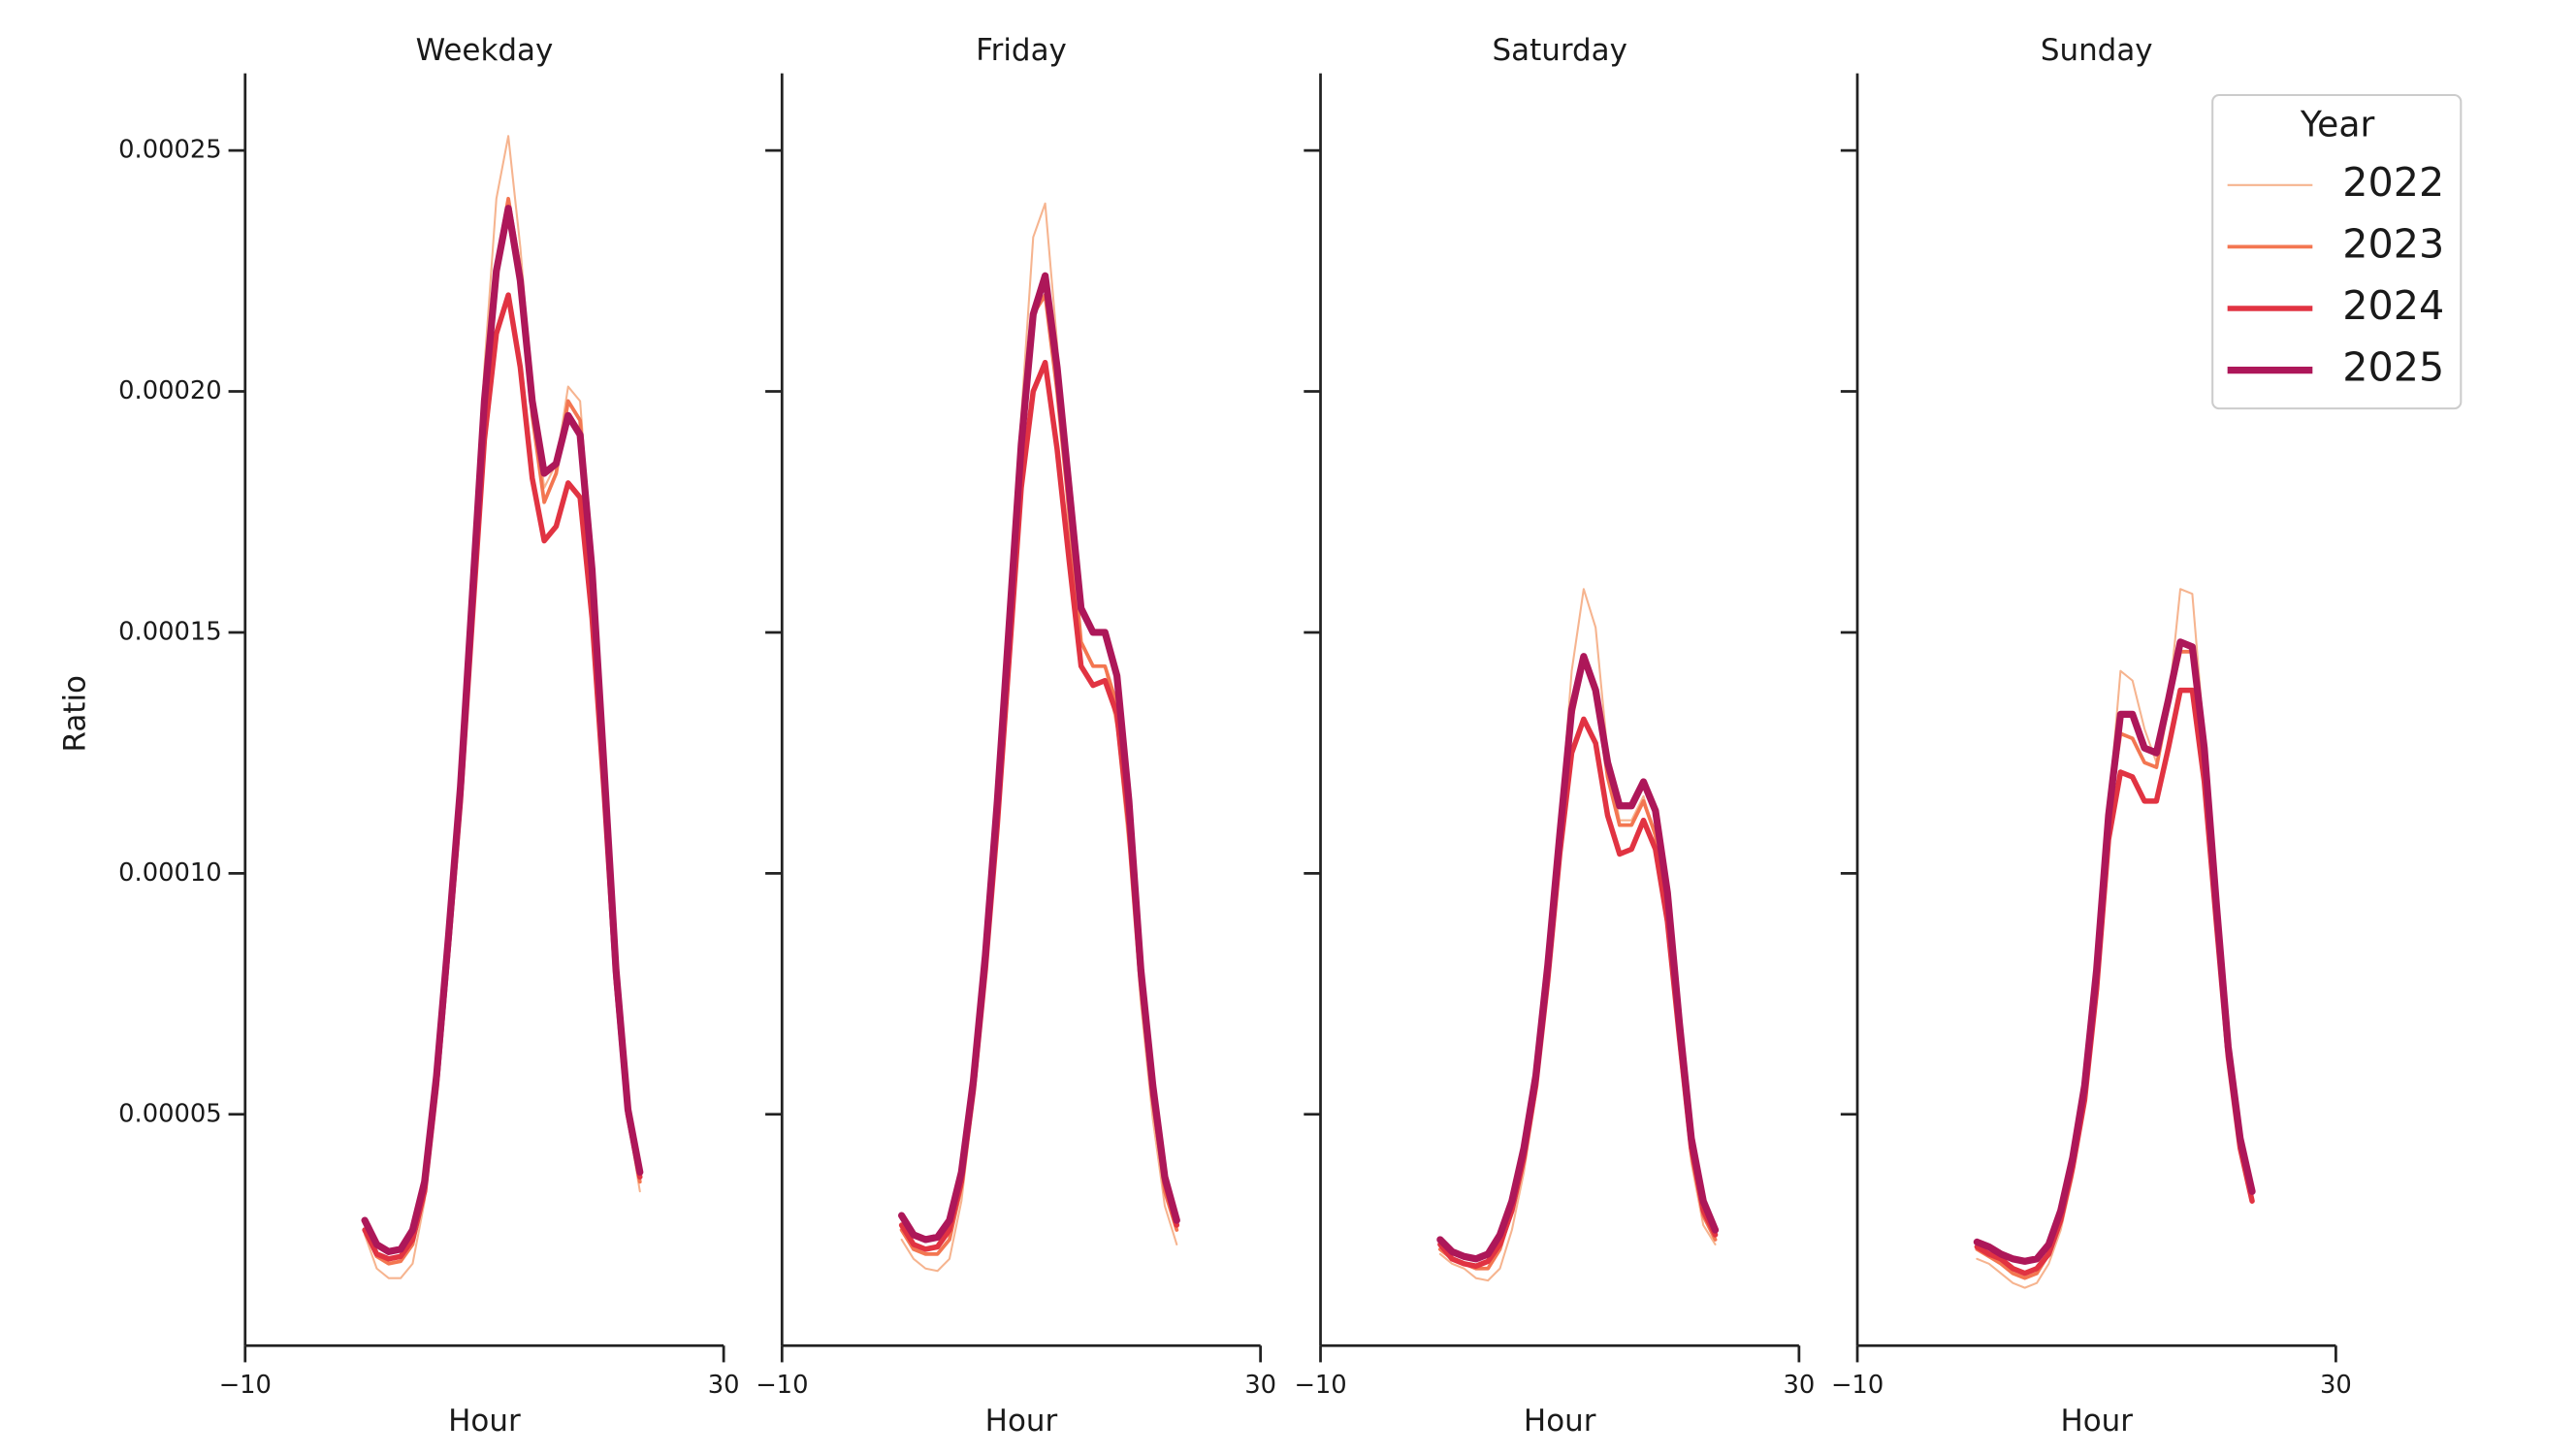  Describe the element at coordinates (2393, 367) in the screenshot. I see `legend-label: 2025` at that location.